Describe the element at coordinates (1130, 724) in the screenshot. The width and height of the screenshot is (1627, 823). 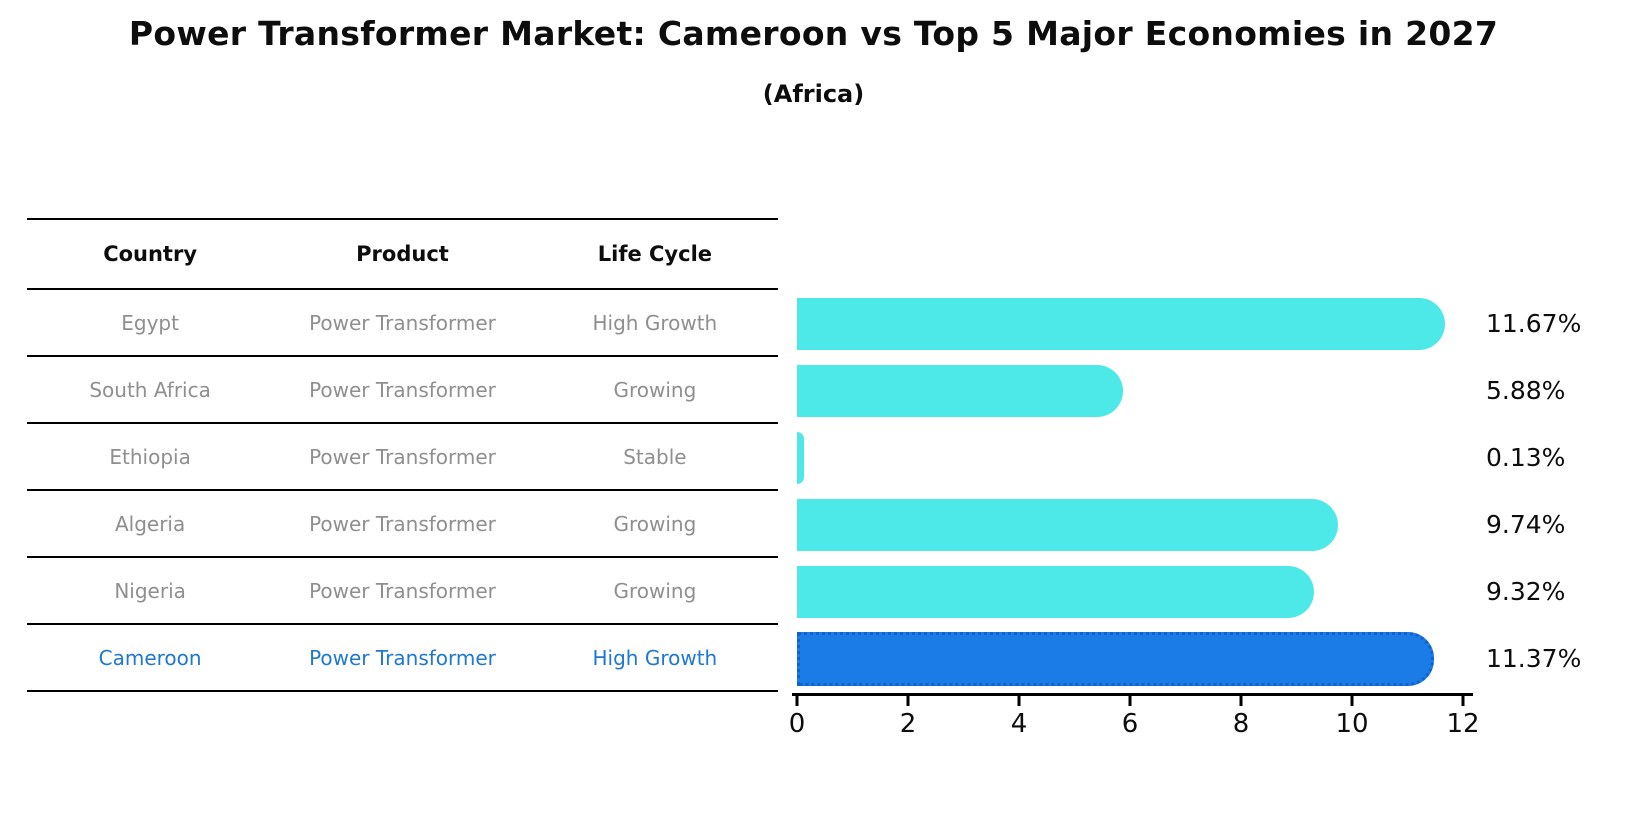
I see `x-tick-label: 6` at that location.